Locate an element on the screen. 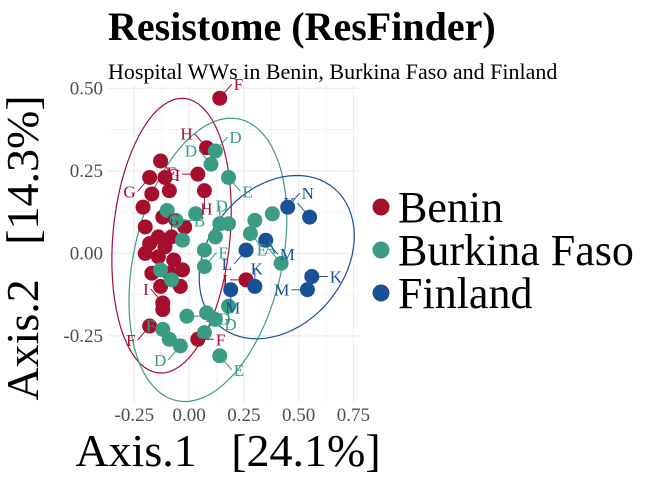  ellipse-finland is located at coordinates (276, 257).